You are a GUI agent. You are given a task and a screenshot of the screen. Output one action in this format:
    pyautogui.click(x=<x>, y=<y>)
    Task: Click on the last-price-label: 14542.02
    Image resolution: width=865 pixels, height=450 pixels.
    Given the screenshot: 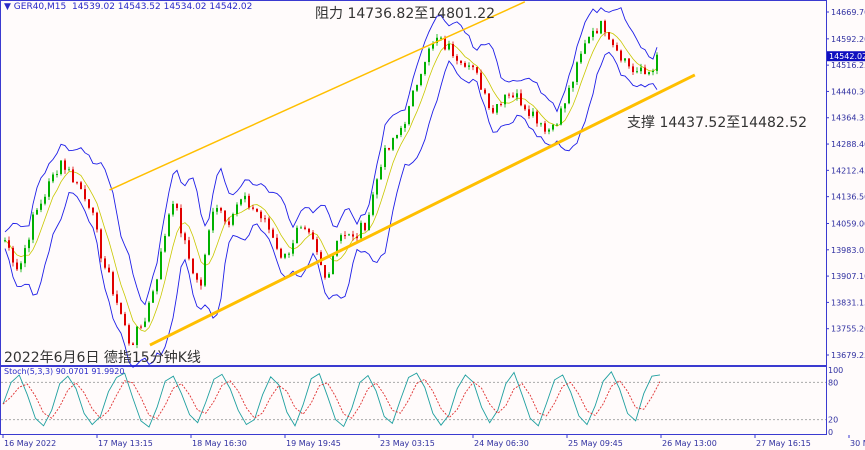 What is the action you would take?
    pyautogui.click(x=847, y=56)
    